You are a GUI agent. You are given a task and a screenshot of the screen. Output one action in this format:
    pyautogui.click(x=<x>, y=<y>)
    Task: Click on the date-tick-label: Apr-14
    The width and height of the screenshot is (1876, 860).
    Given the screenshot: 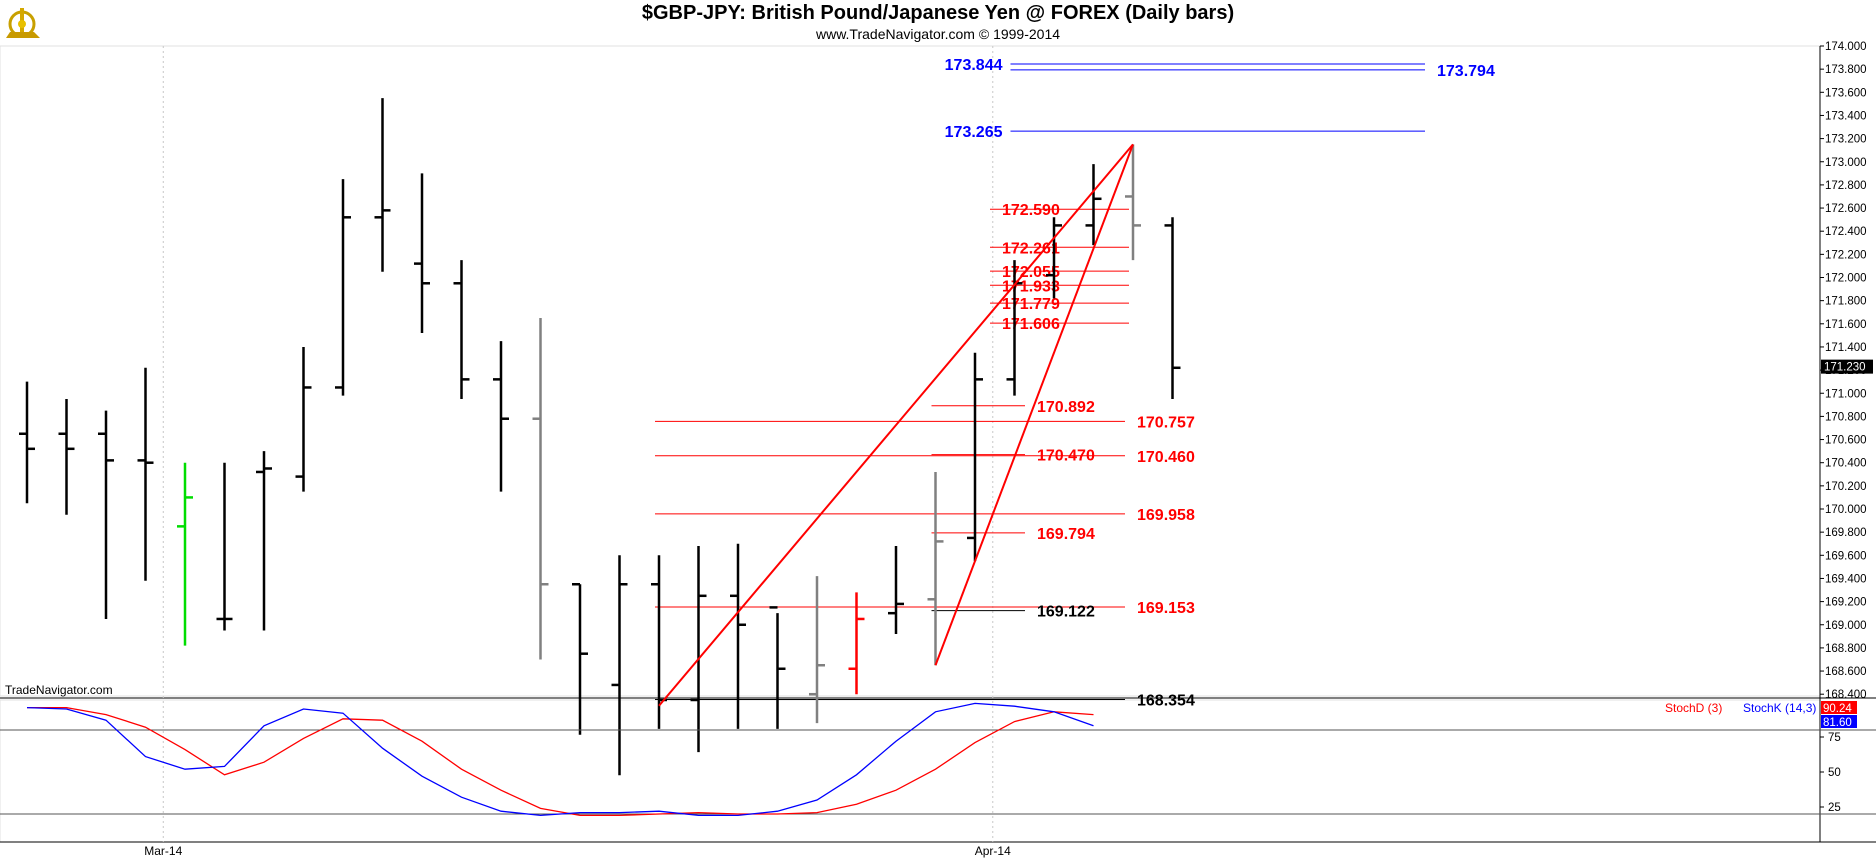 What is the action you would take?
    pyautogui.click(x=993, y=851)
    